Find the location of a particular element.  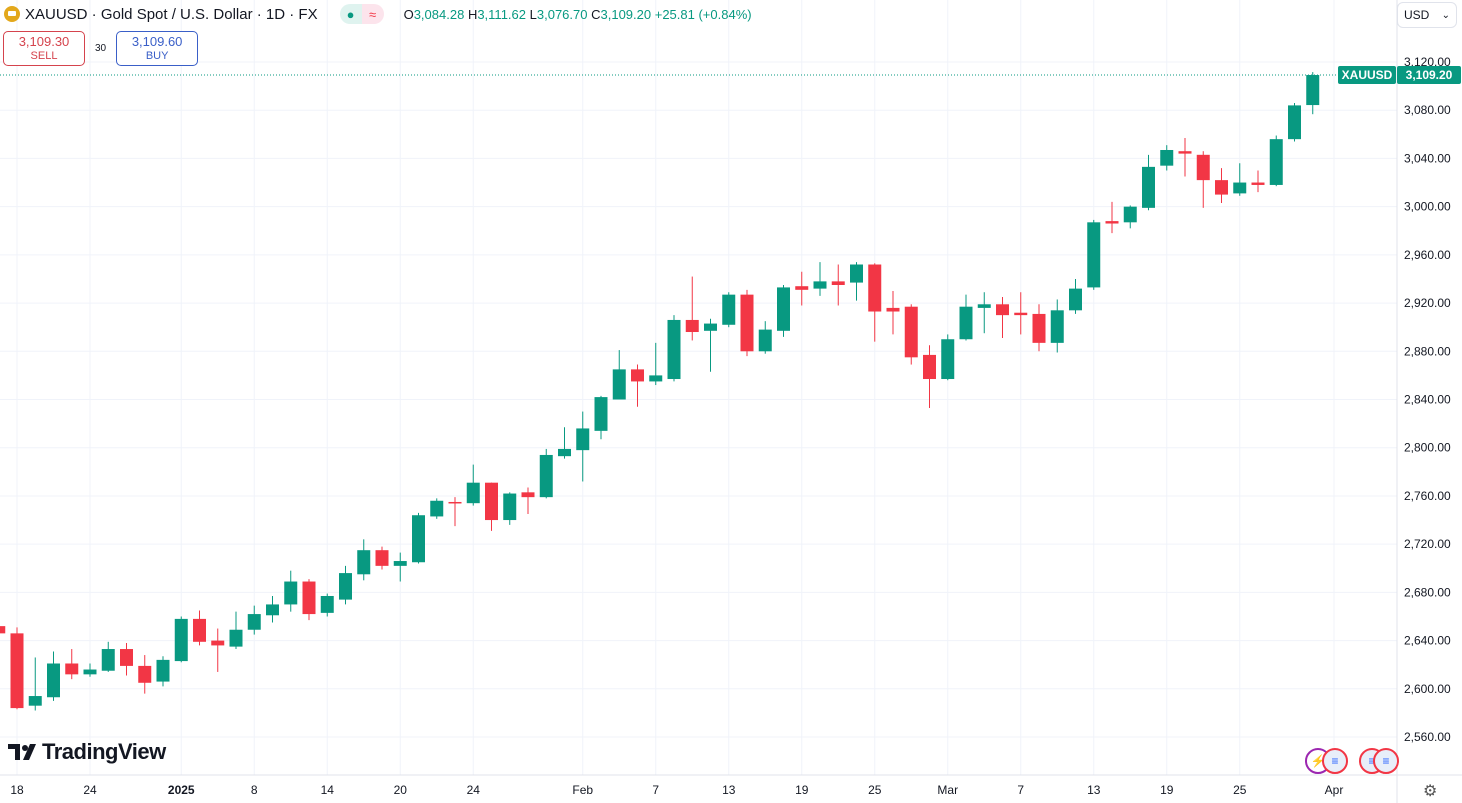

sell-price: 3,109.30 is located at coordinates (44, 41).